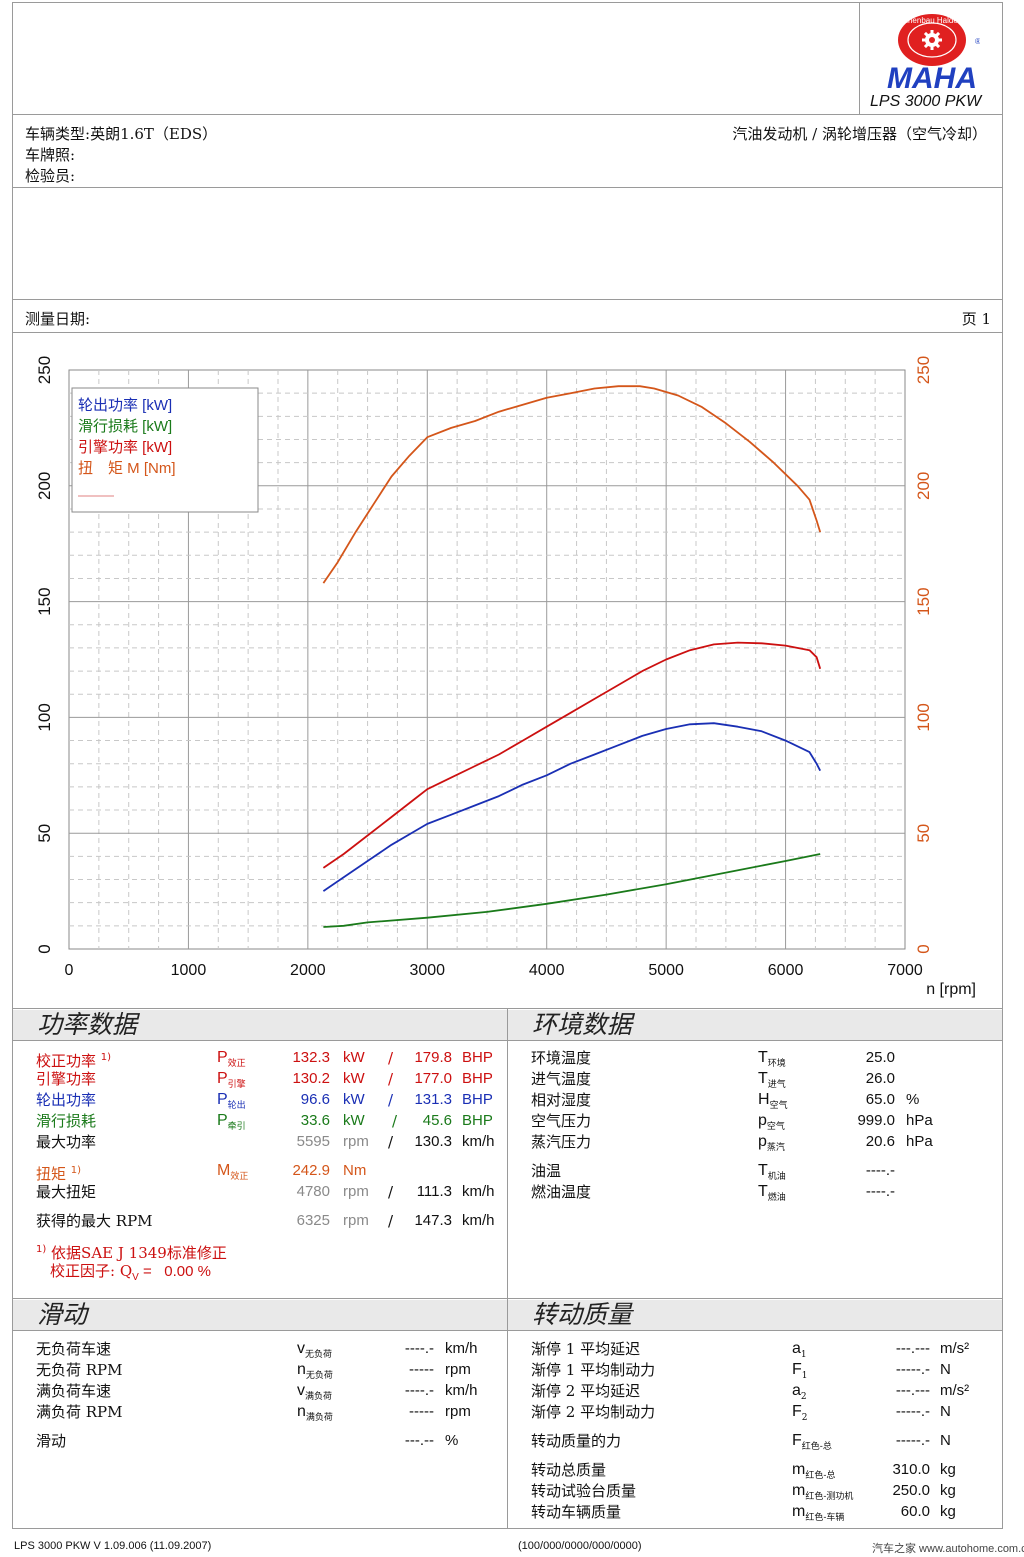 The height and width of the screenshot is (1557, 1024). What do you see at coordinates (419, 1440) in the screenshot?
I see `slip-value: ---.--` at bounding box center [419, 1440].